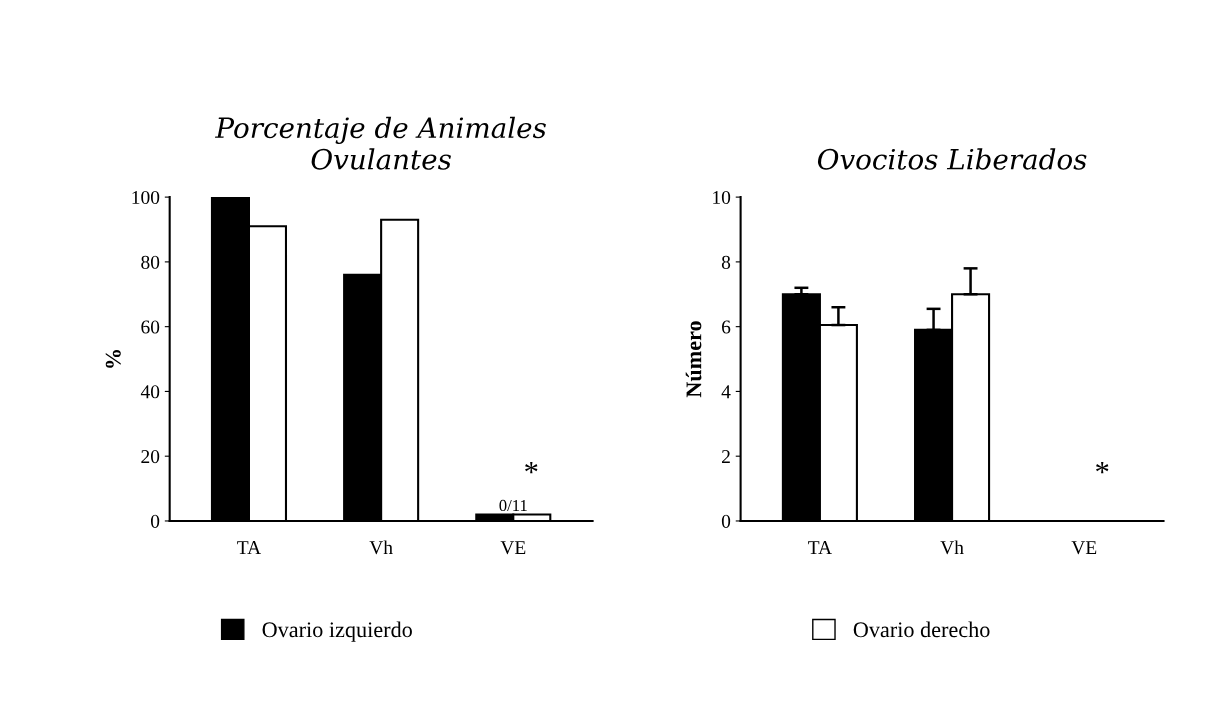 The width and height of the screenshot is (1212, 704). What do you see at coordinates (380, 143) in the screenshot?
I see `chart-title: Porcentaje de Animales Ovulantes` at bounding box center [380, 143].